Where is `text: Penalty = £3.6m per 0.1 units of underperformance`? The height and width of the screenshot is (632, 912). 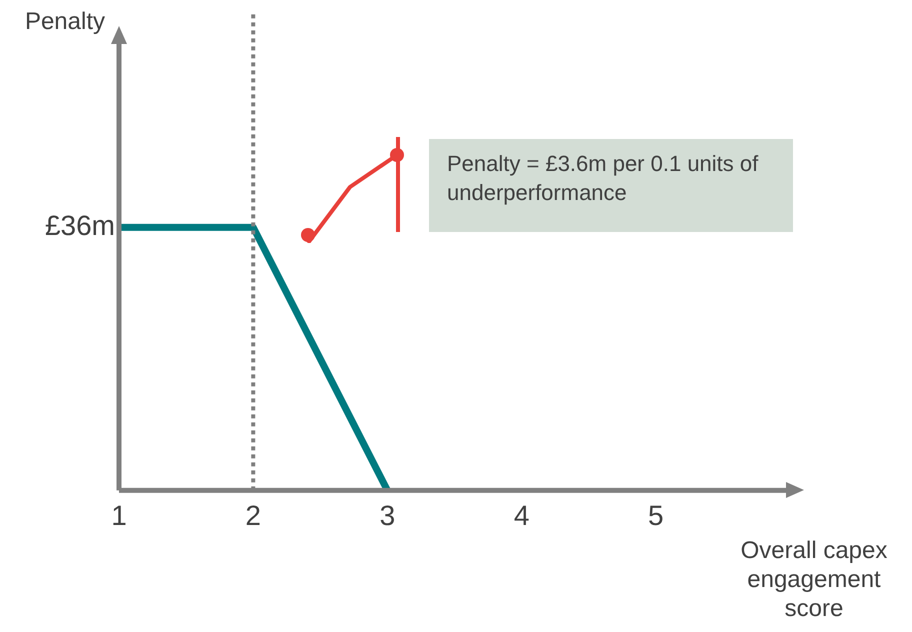
text: Penalty = £3.6m per 0.1 units of underperformance is located at coordinates (611, 185).